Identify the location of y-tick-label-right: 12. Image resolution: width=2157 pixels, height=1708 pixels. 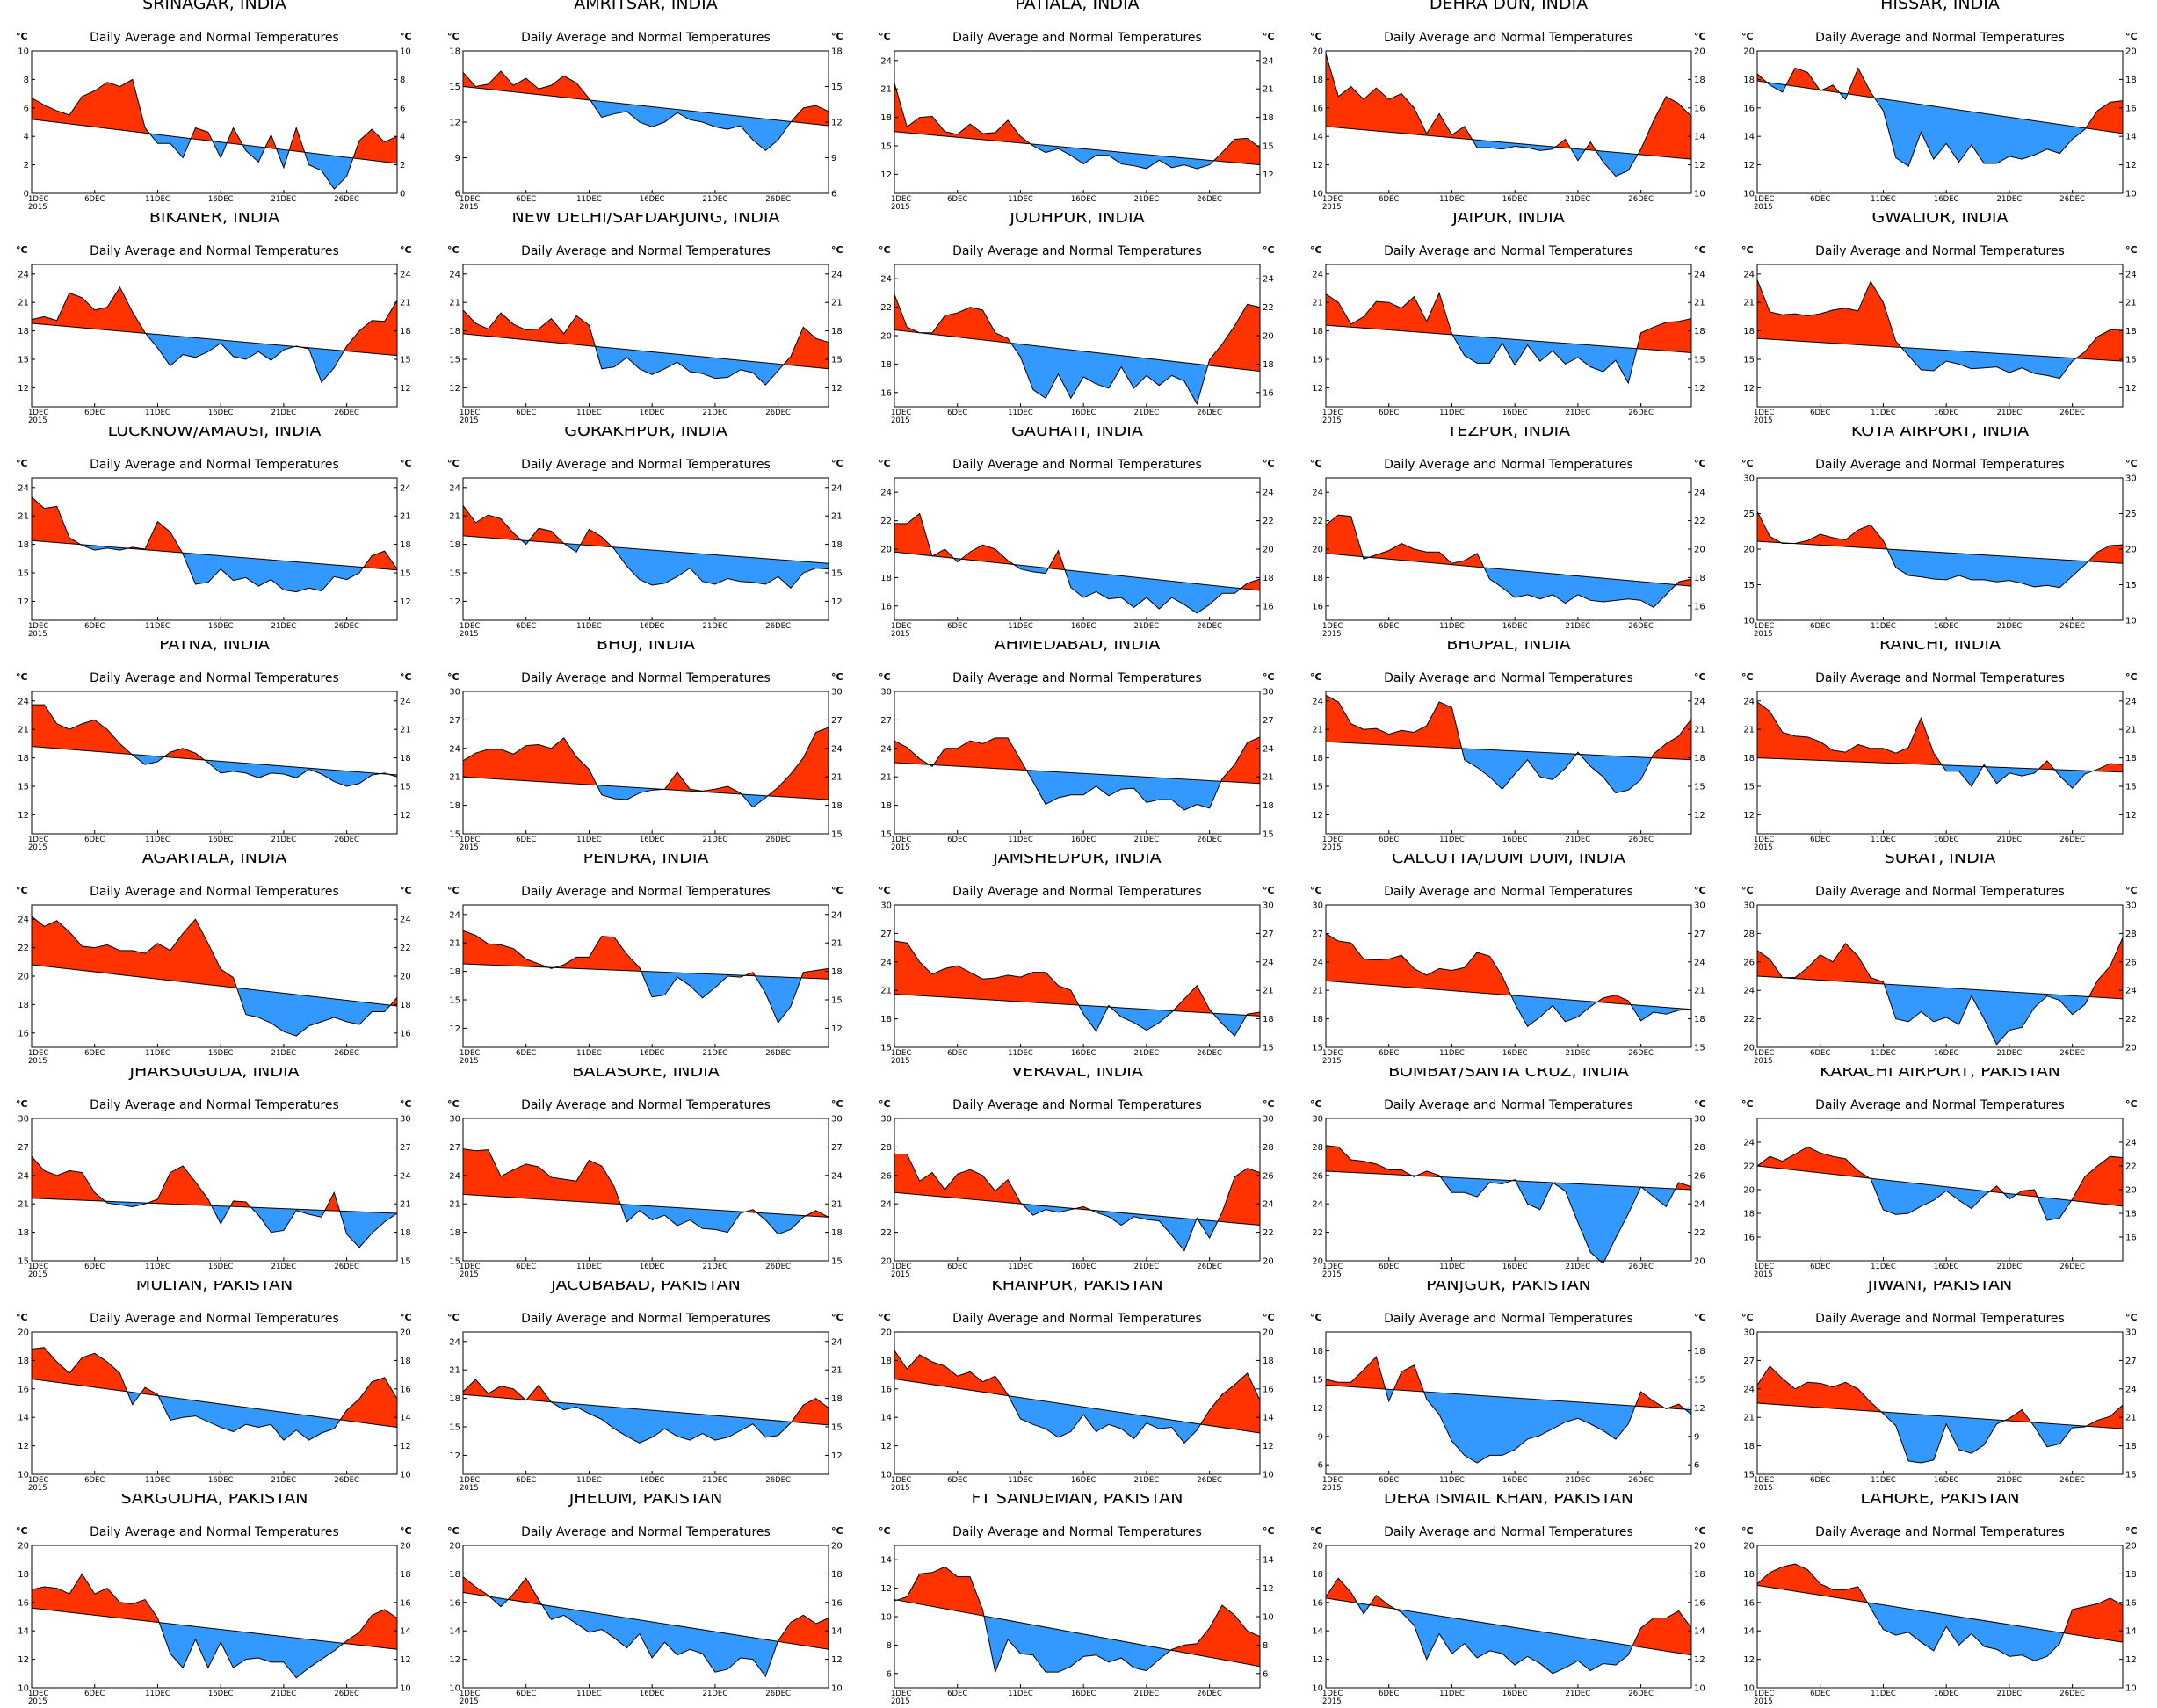
(405, 602).